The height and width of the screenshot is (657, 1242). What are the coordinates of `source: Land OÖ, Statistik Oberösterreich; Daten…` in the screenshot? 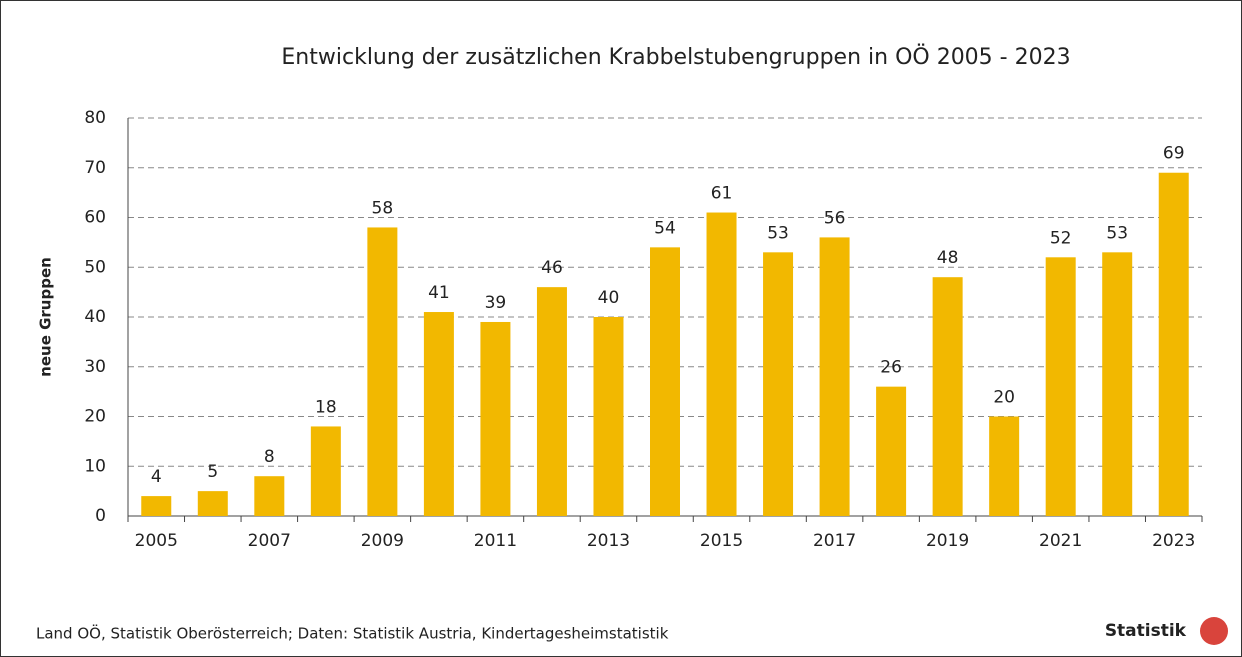 It's located at (352, 633).